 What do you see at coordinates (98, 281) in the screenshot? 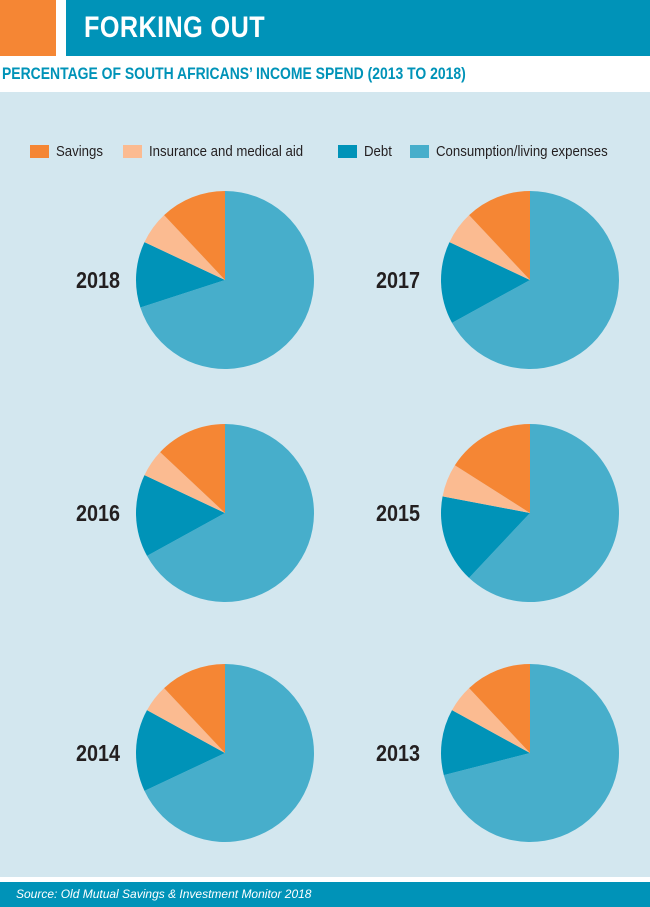
I see `pie-year-label-2018: 2018` at bounding box center [98, 281].